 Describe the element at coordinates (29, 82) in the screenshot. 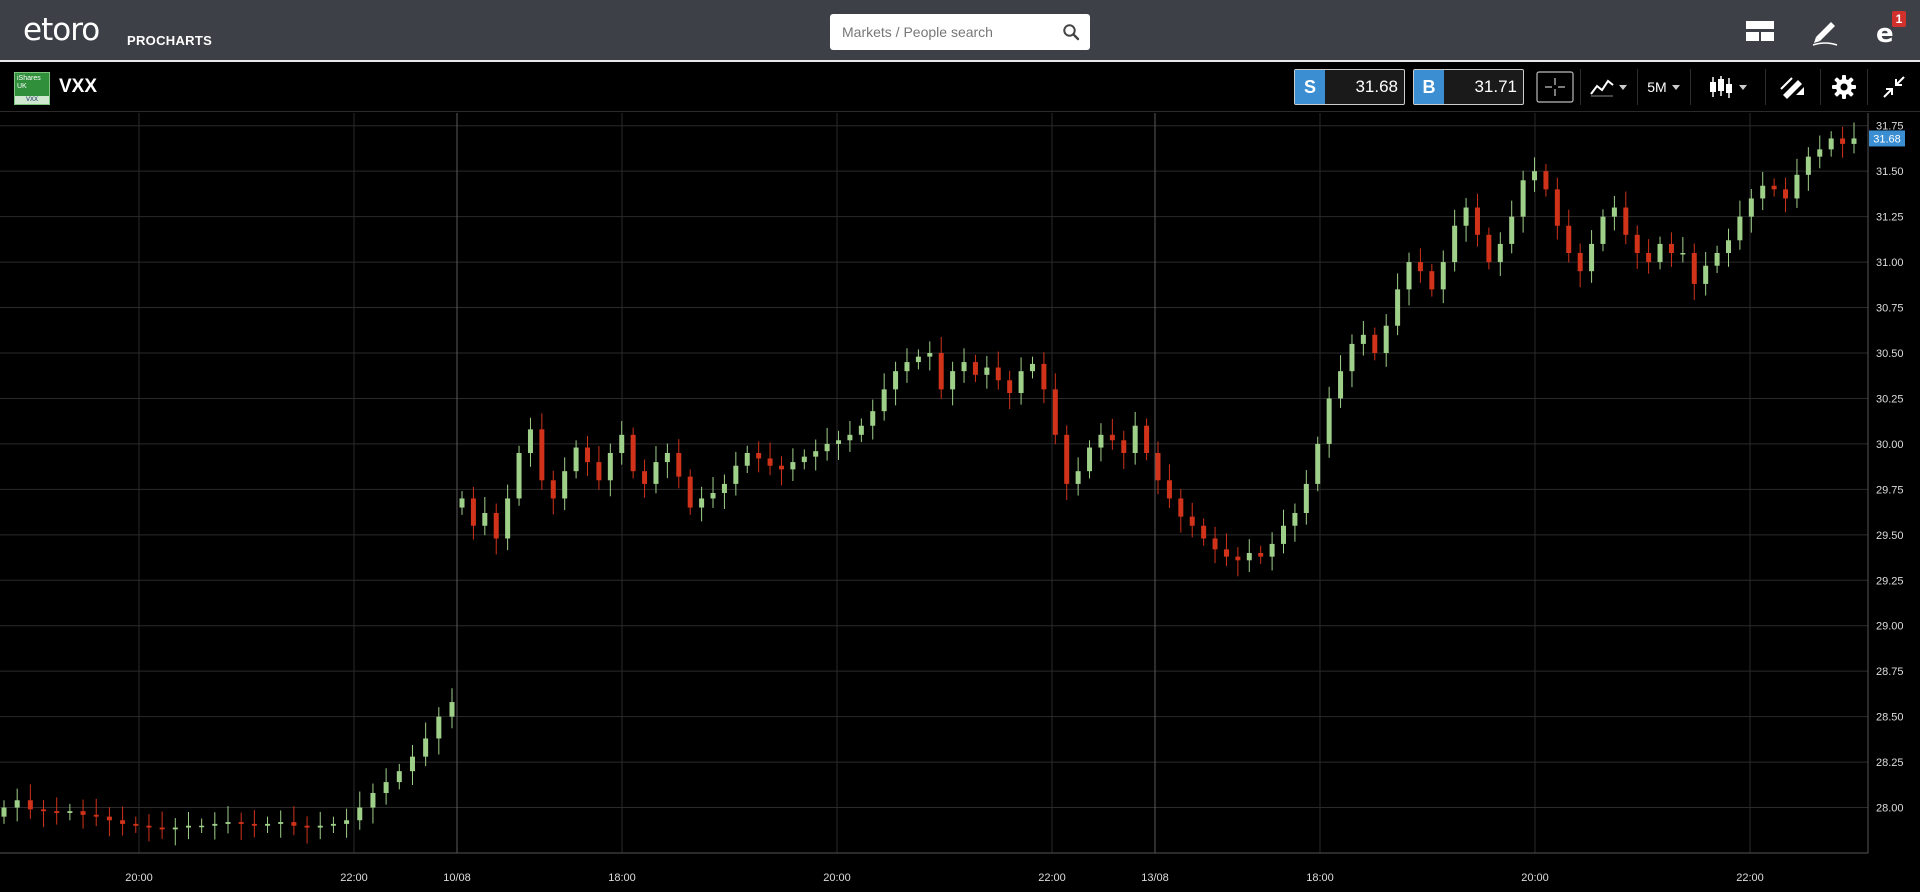

I see `instrument-logo-text: iShares UK` at that location.